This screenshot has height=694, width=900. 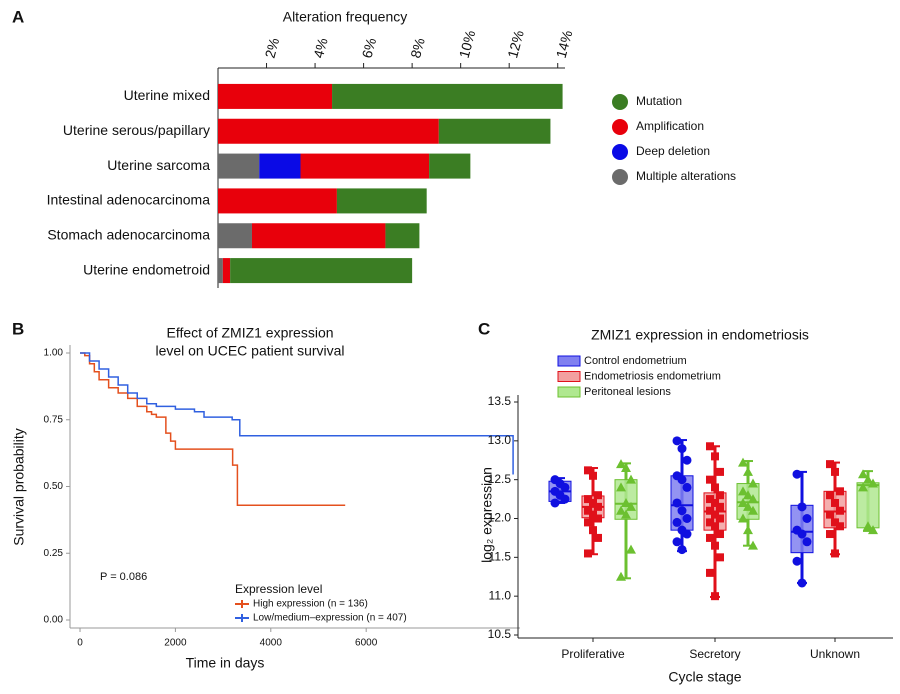 What do you see at coordinates (670, 126) in the screenshot?
I see `legend-label: Amplification` at bounding box center [670, 126].